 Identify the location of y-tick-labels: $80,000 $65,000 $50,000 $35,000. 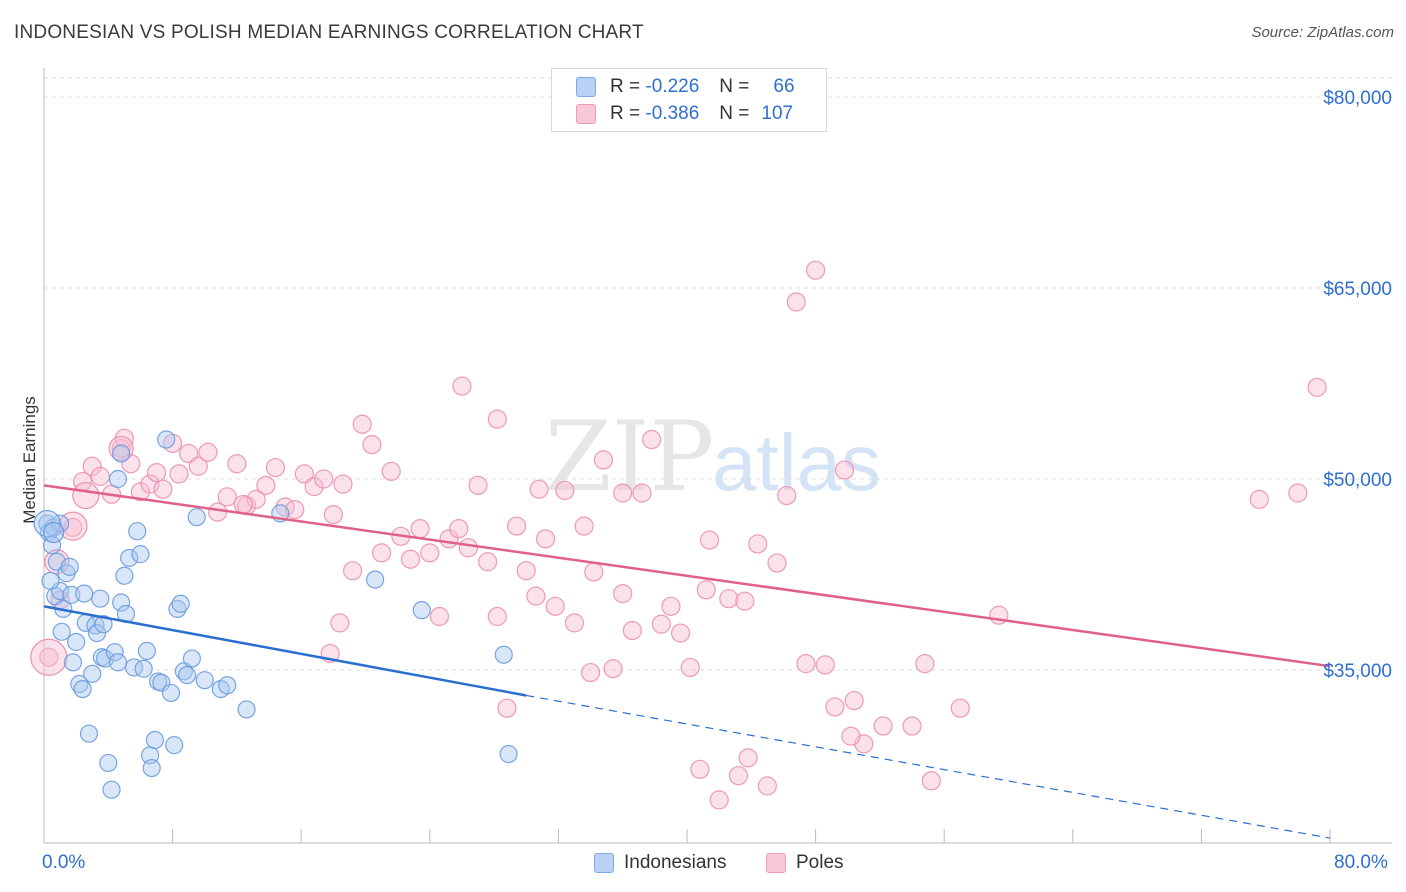
(1357, 385).